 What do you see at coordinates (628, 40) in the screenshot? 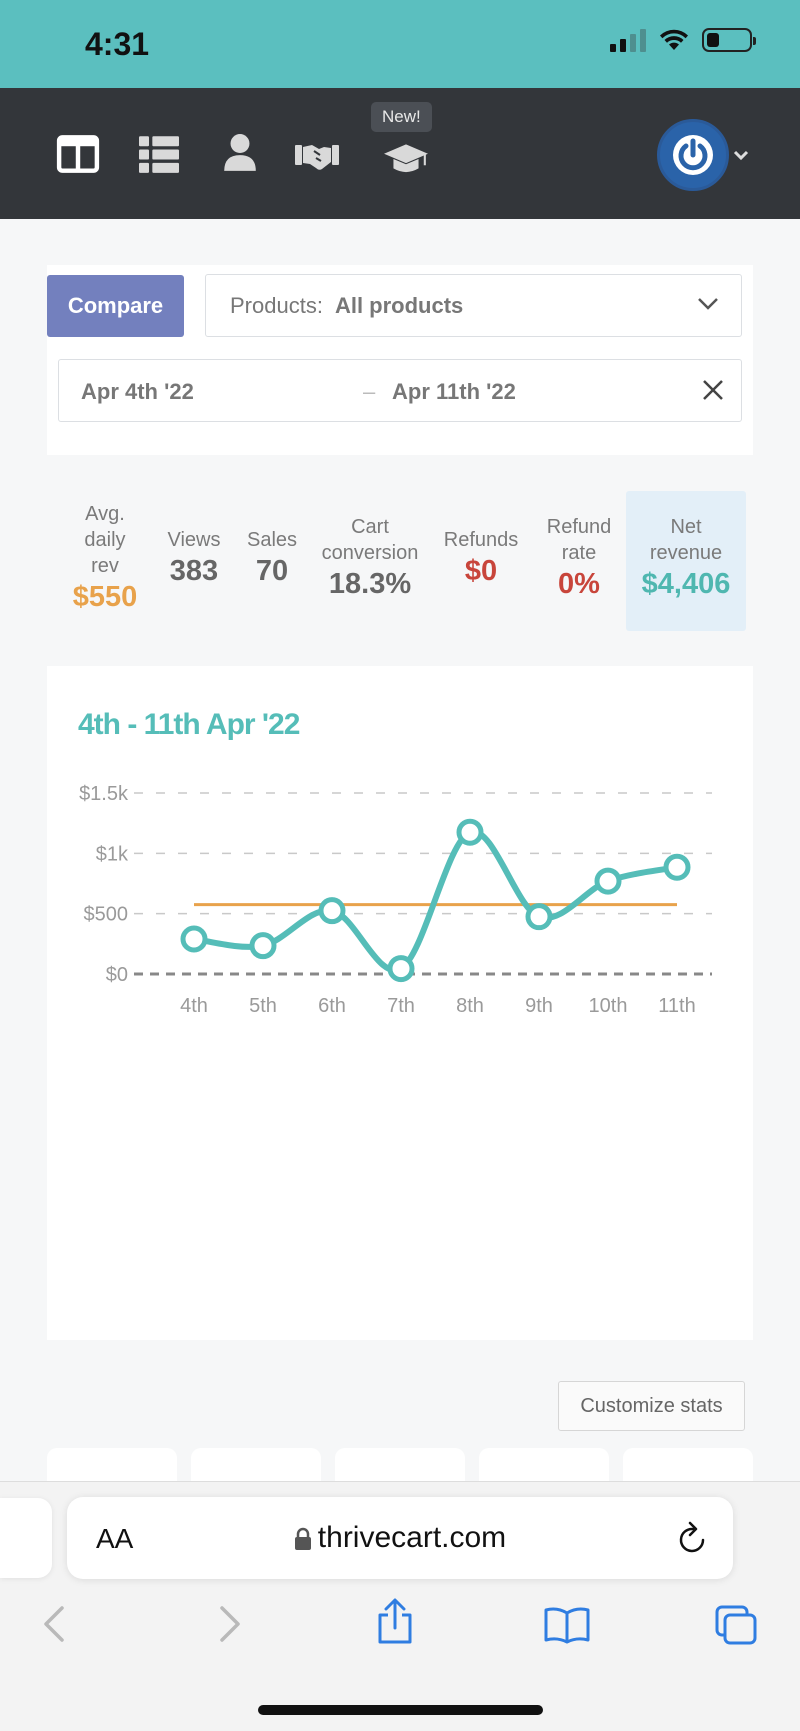
I see `signal-icon` at bounding box center [628, 40].